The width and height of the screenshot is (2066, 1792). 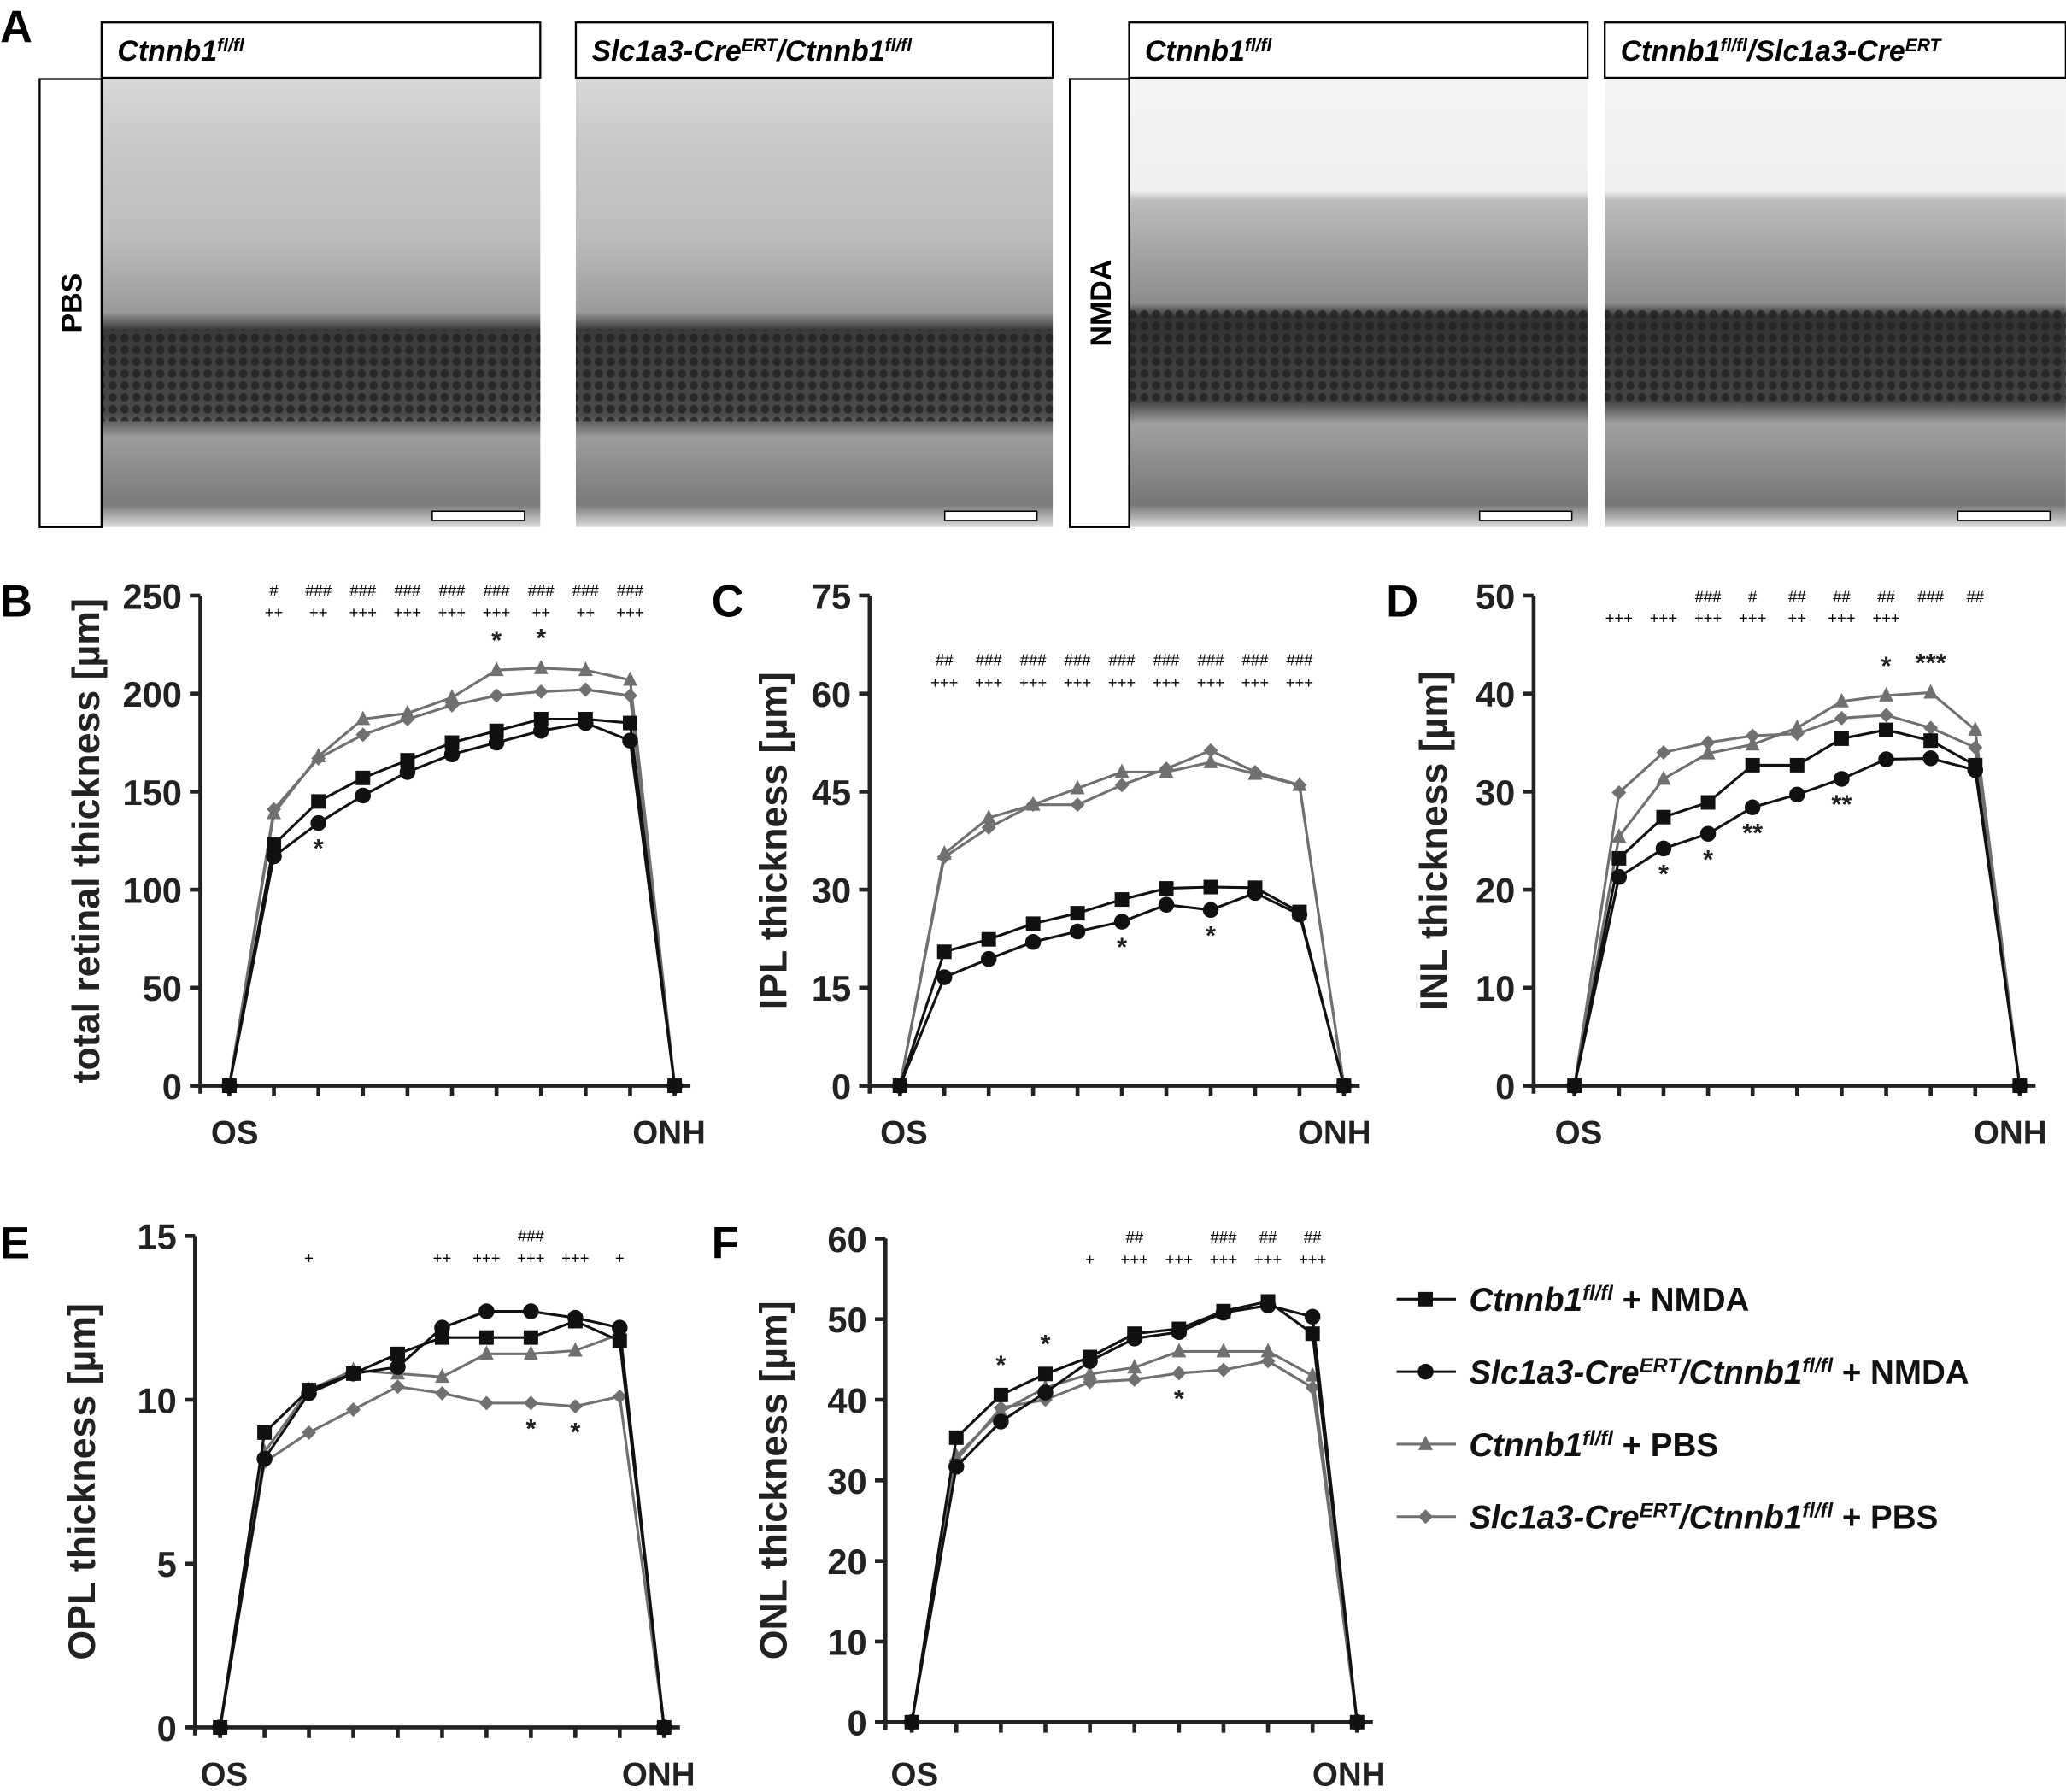 I want to click on y-tick-label: 250, so click(x=151, y=596).